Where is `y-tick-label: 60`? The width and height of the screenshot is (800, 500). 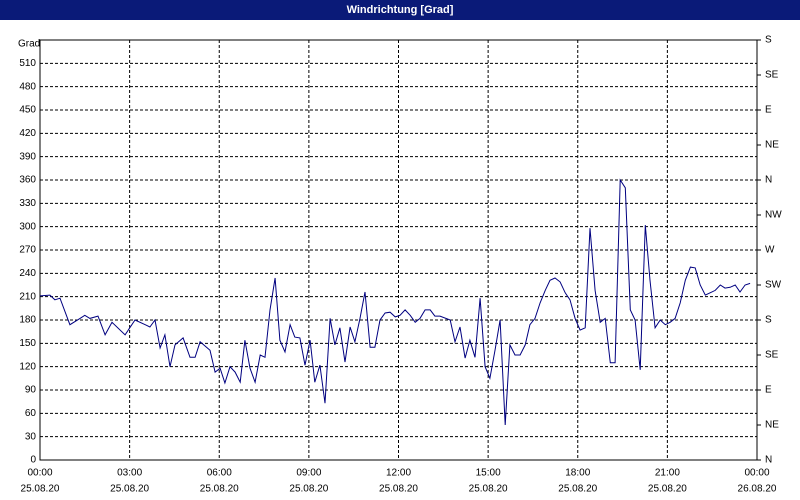 y-tick-label: 60 is located at coordinates (31, 413).